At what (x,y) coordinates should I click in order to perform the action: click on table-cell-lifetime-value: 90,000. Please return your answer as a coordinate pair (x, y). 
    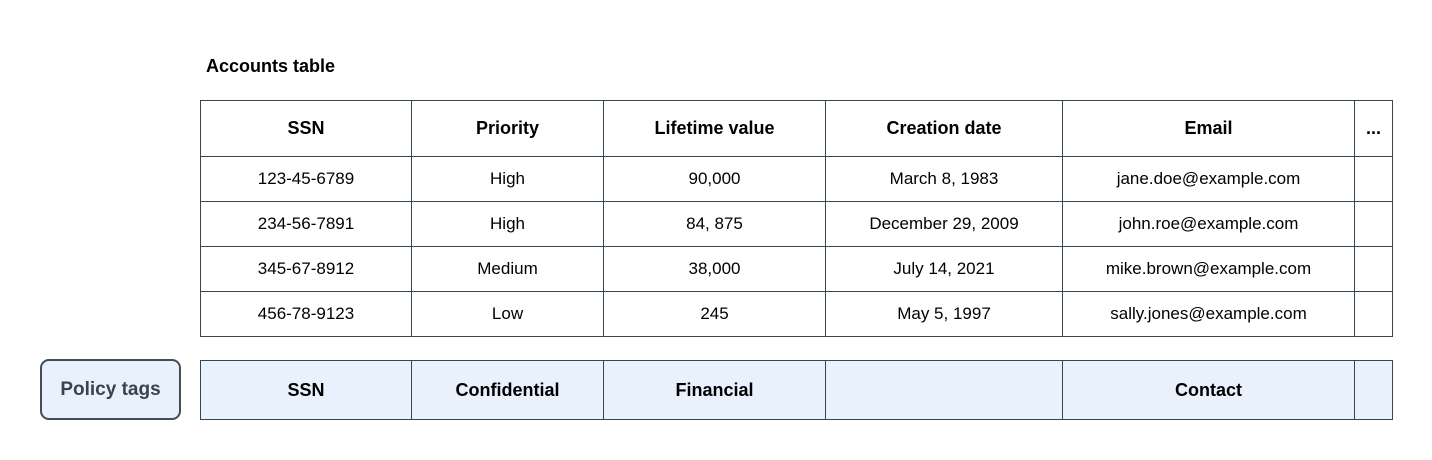
    Looking at the image, I should click on (714, 179).